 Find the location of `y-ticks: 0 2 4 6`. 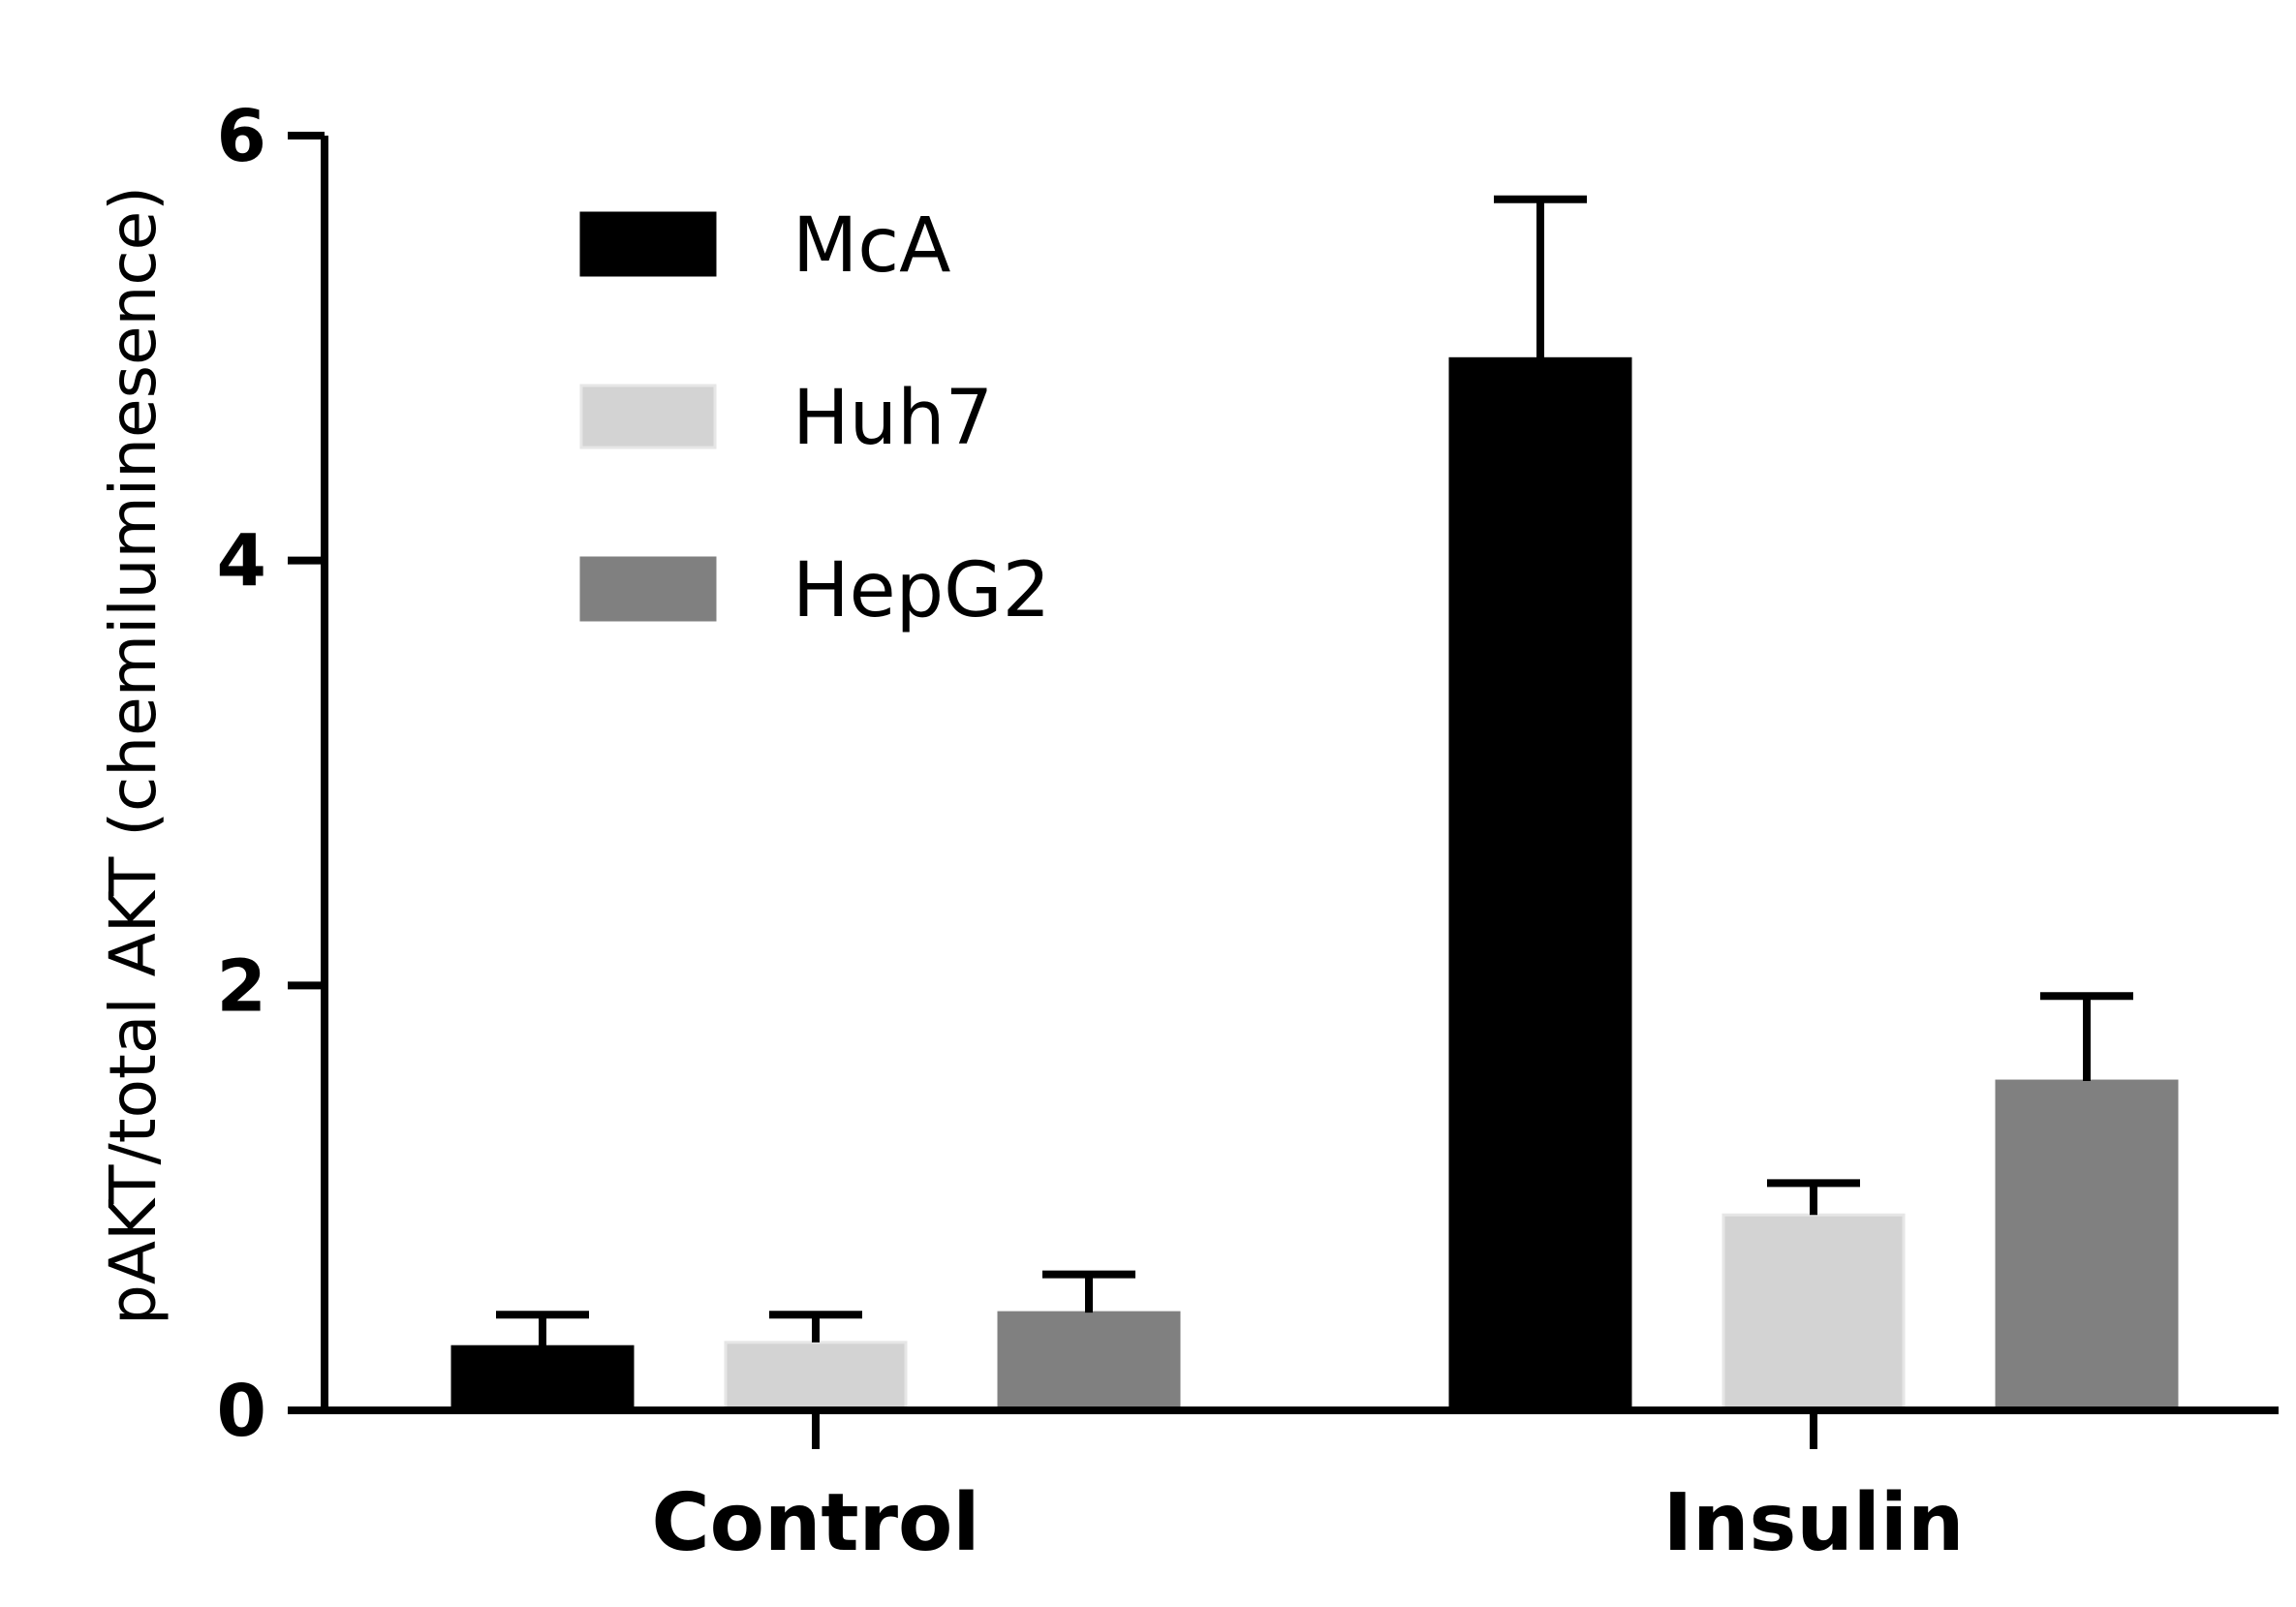

y-ticks: 0 2 4 6 is located at coordinates (271, 774).